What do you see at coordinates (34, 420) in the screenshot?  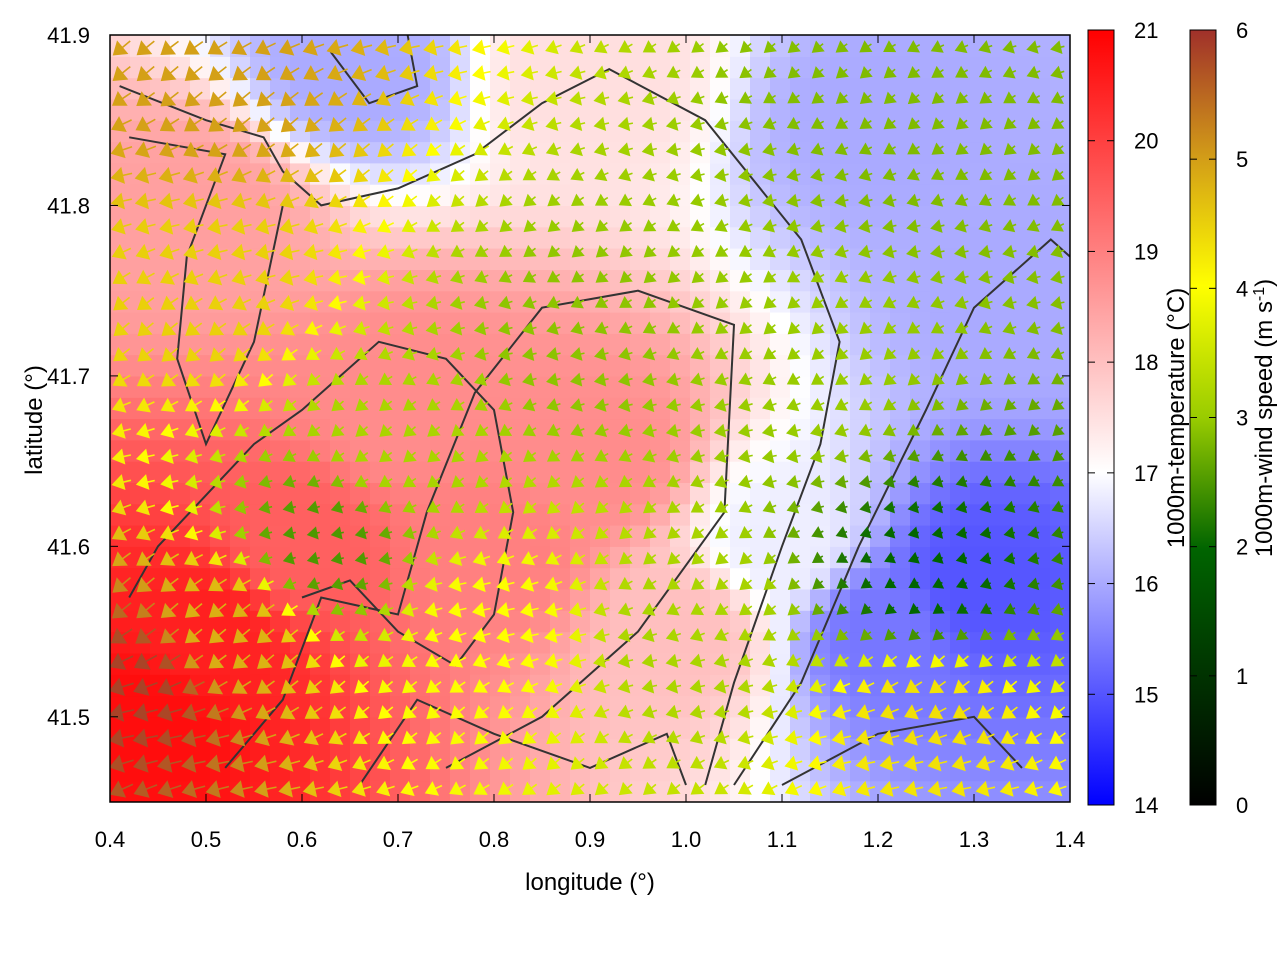 I see `y-axis-label: latitude (°)` at bounding box center [34, 420].